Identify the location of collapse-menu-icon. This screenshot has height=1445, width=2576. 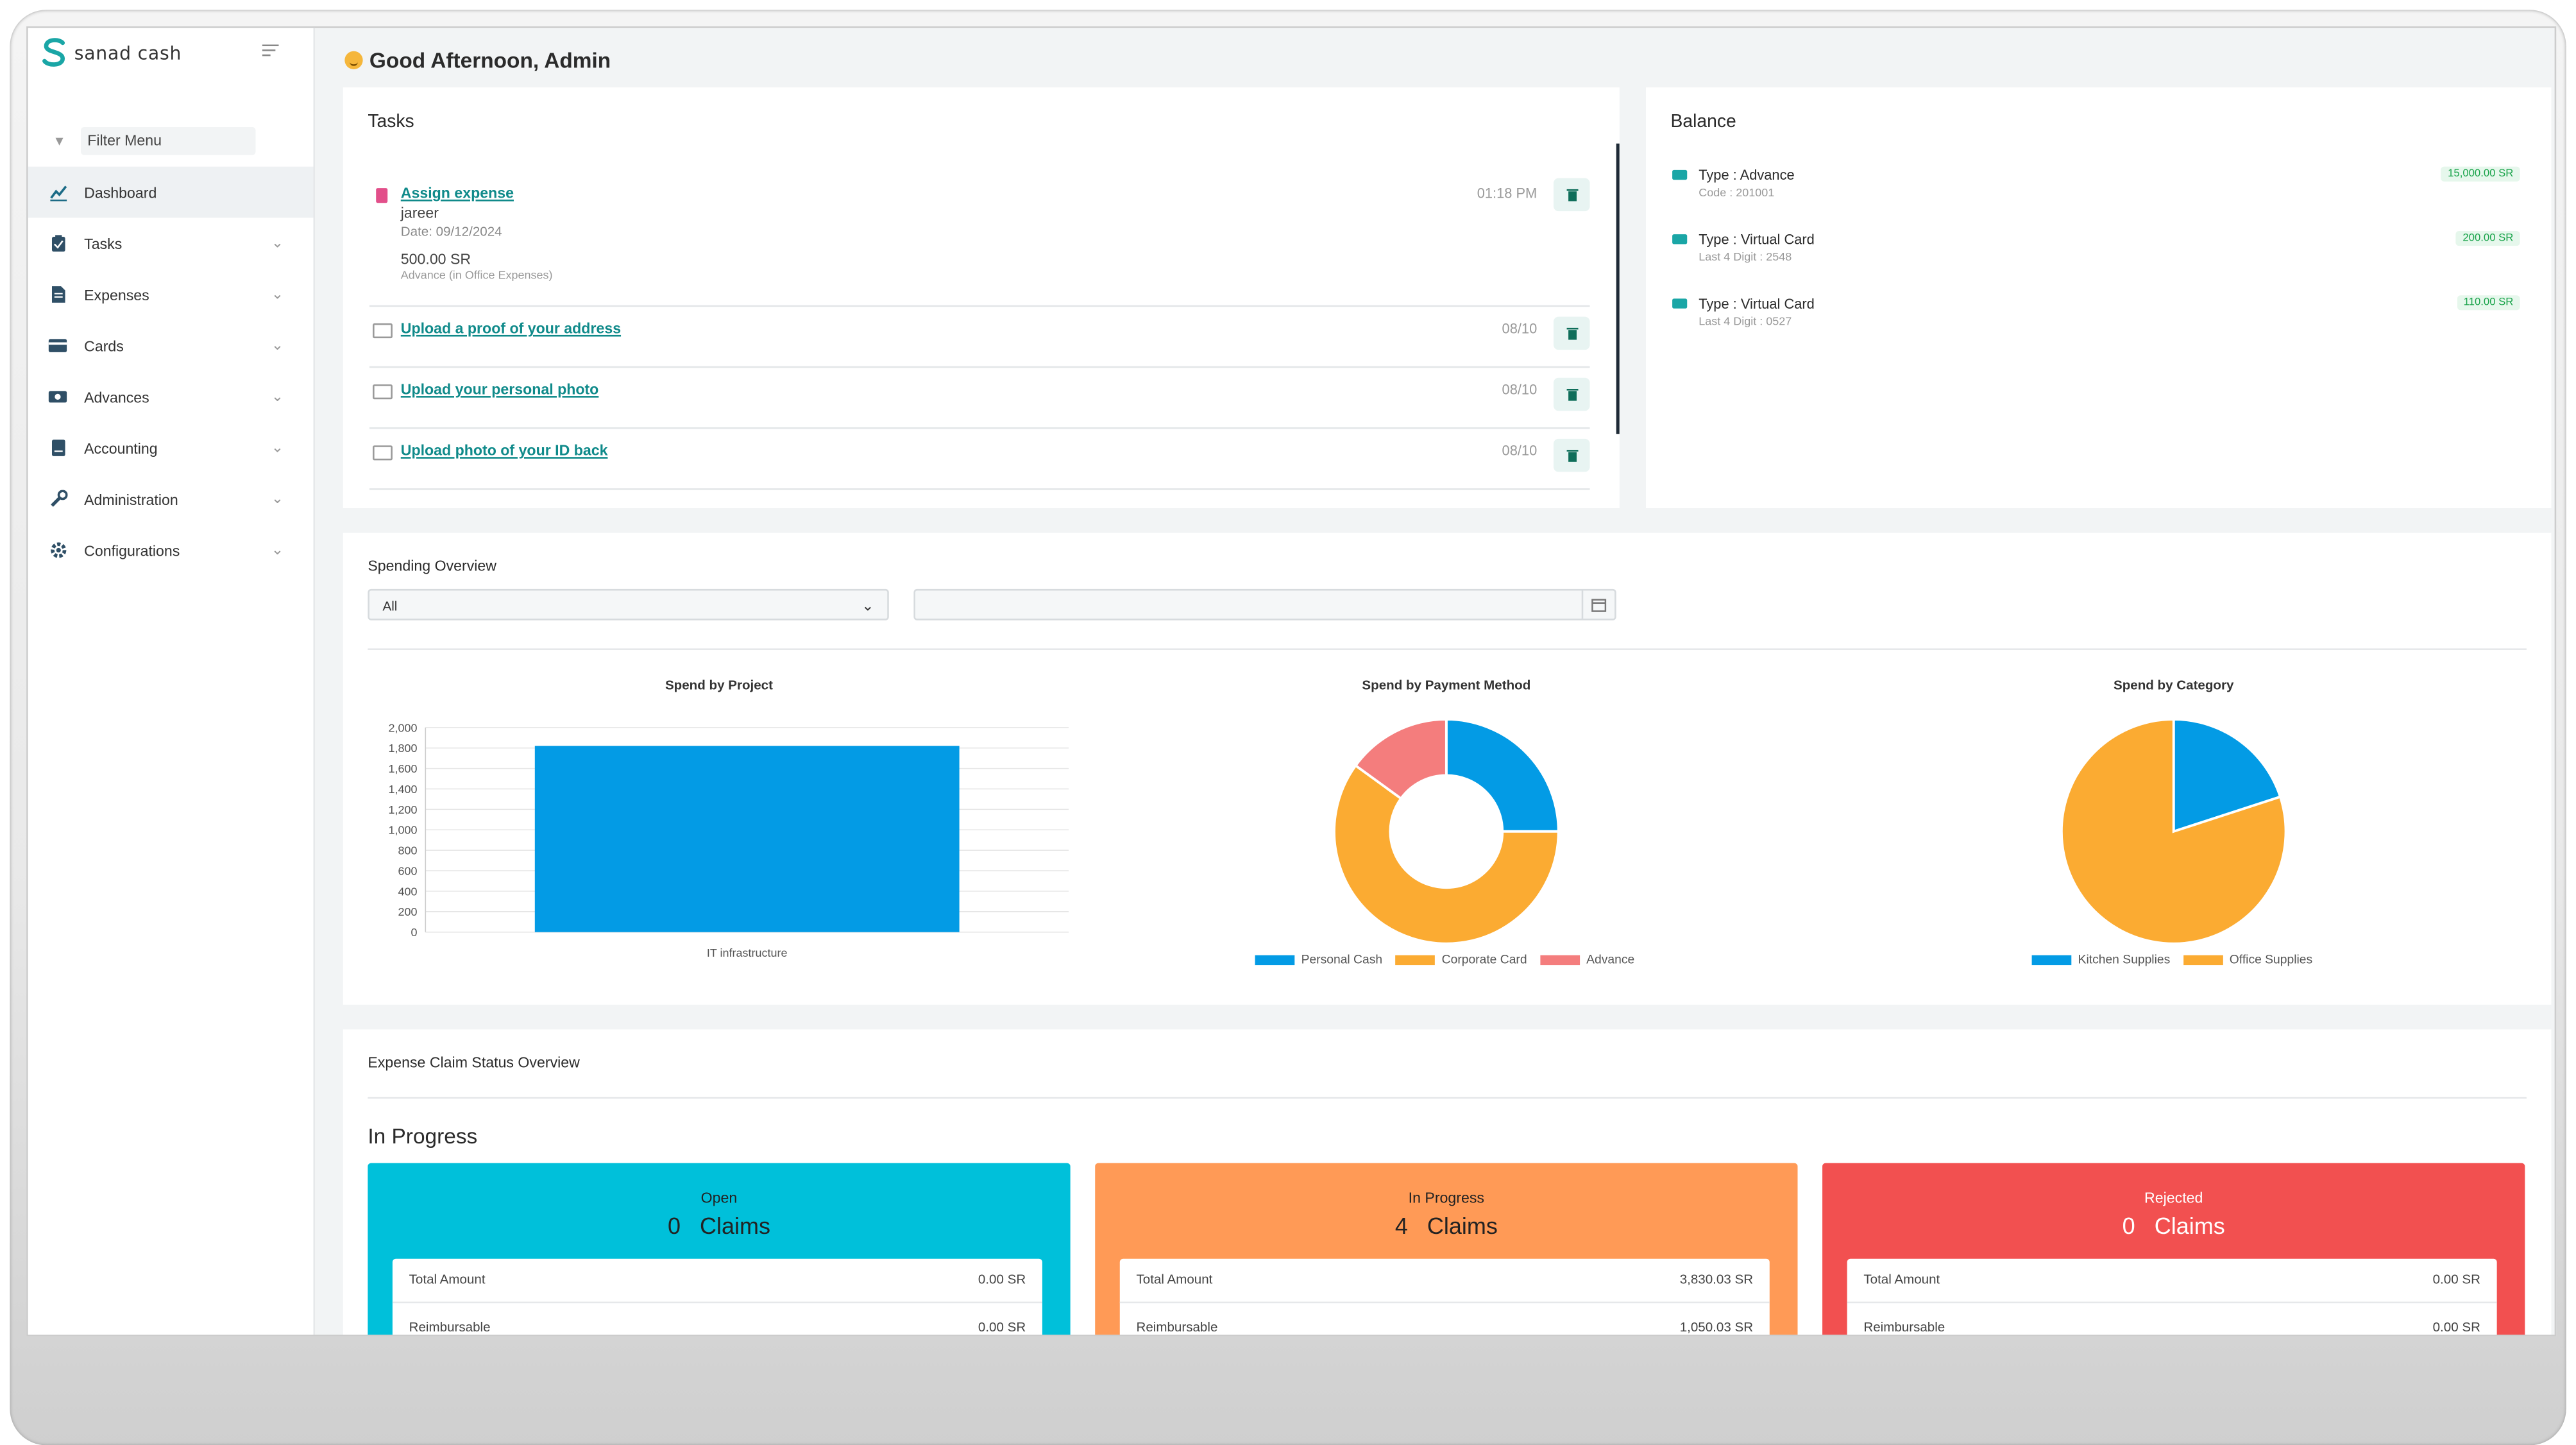
(270, 51).